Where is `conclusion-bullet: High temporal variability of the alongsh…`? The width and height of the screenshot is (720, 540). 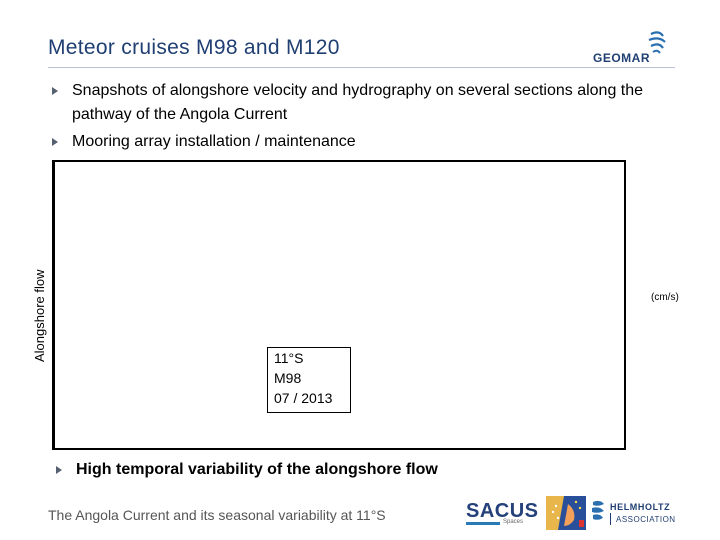 conclusion-bullet: High temporal variability of the alongsh… is located at coordinates (257, 469).